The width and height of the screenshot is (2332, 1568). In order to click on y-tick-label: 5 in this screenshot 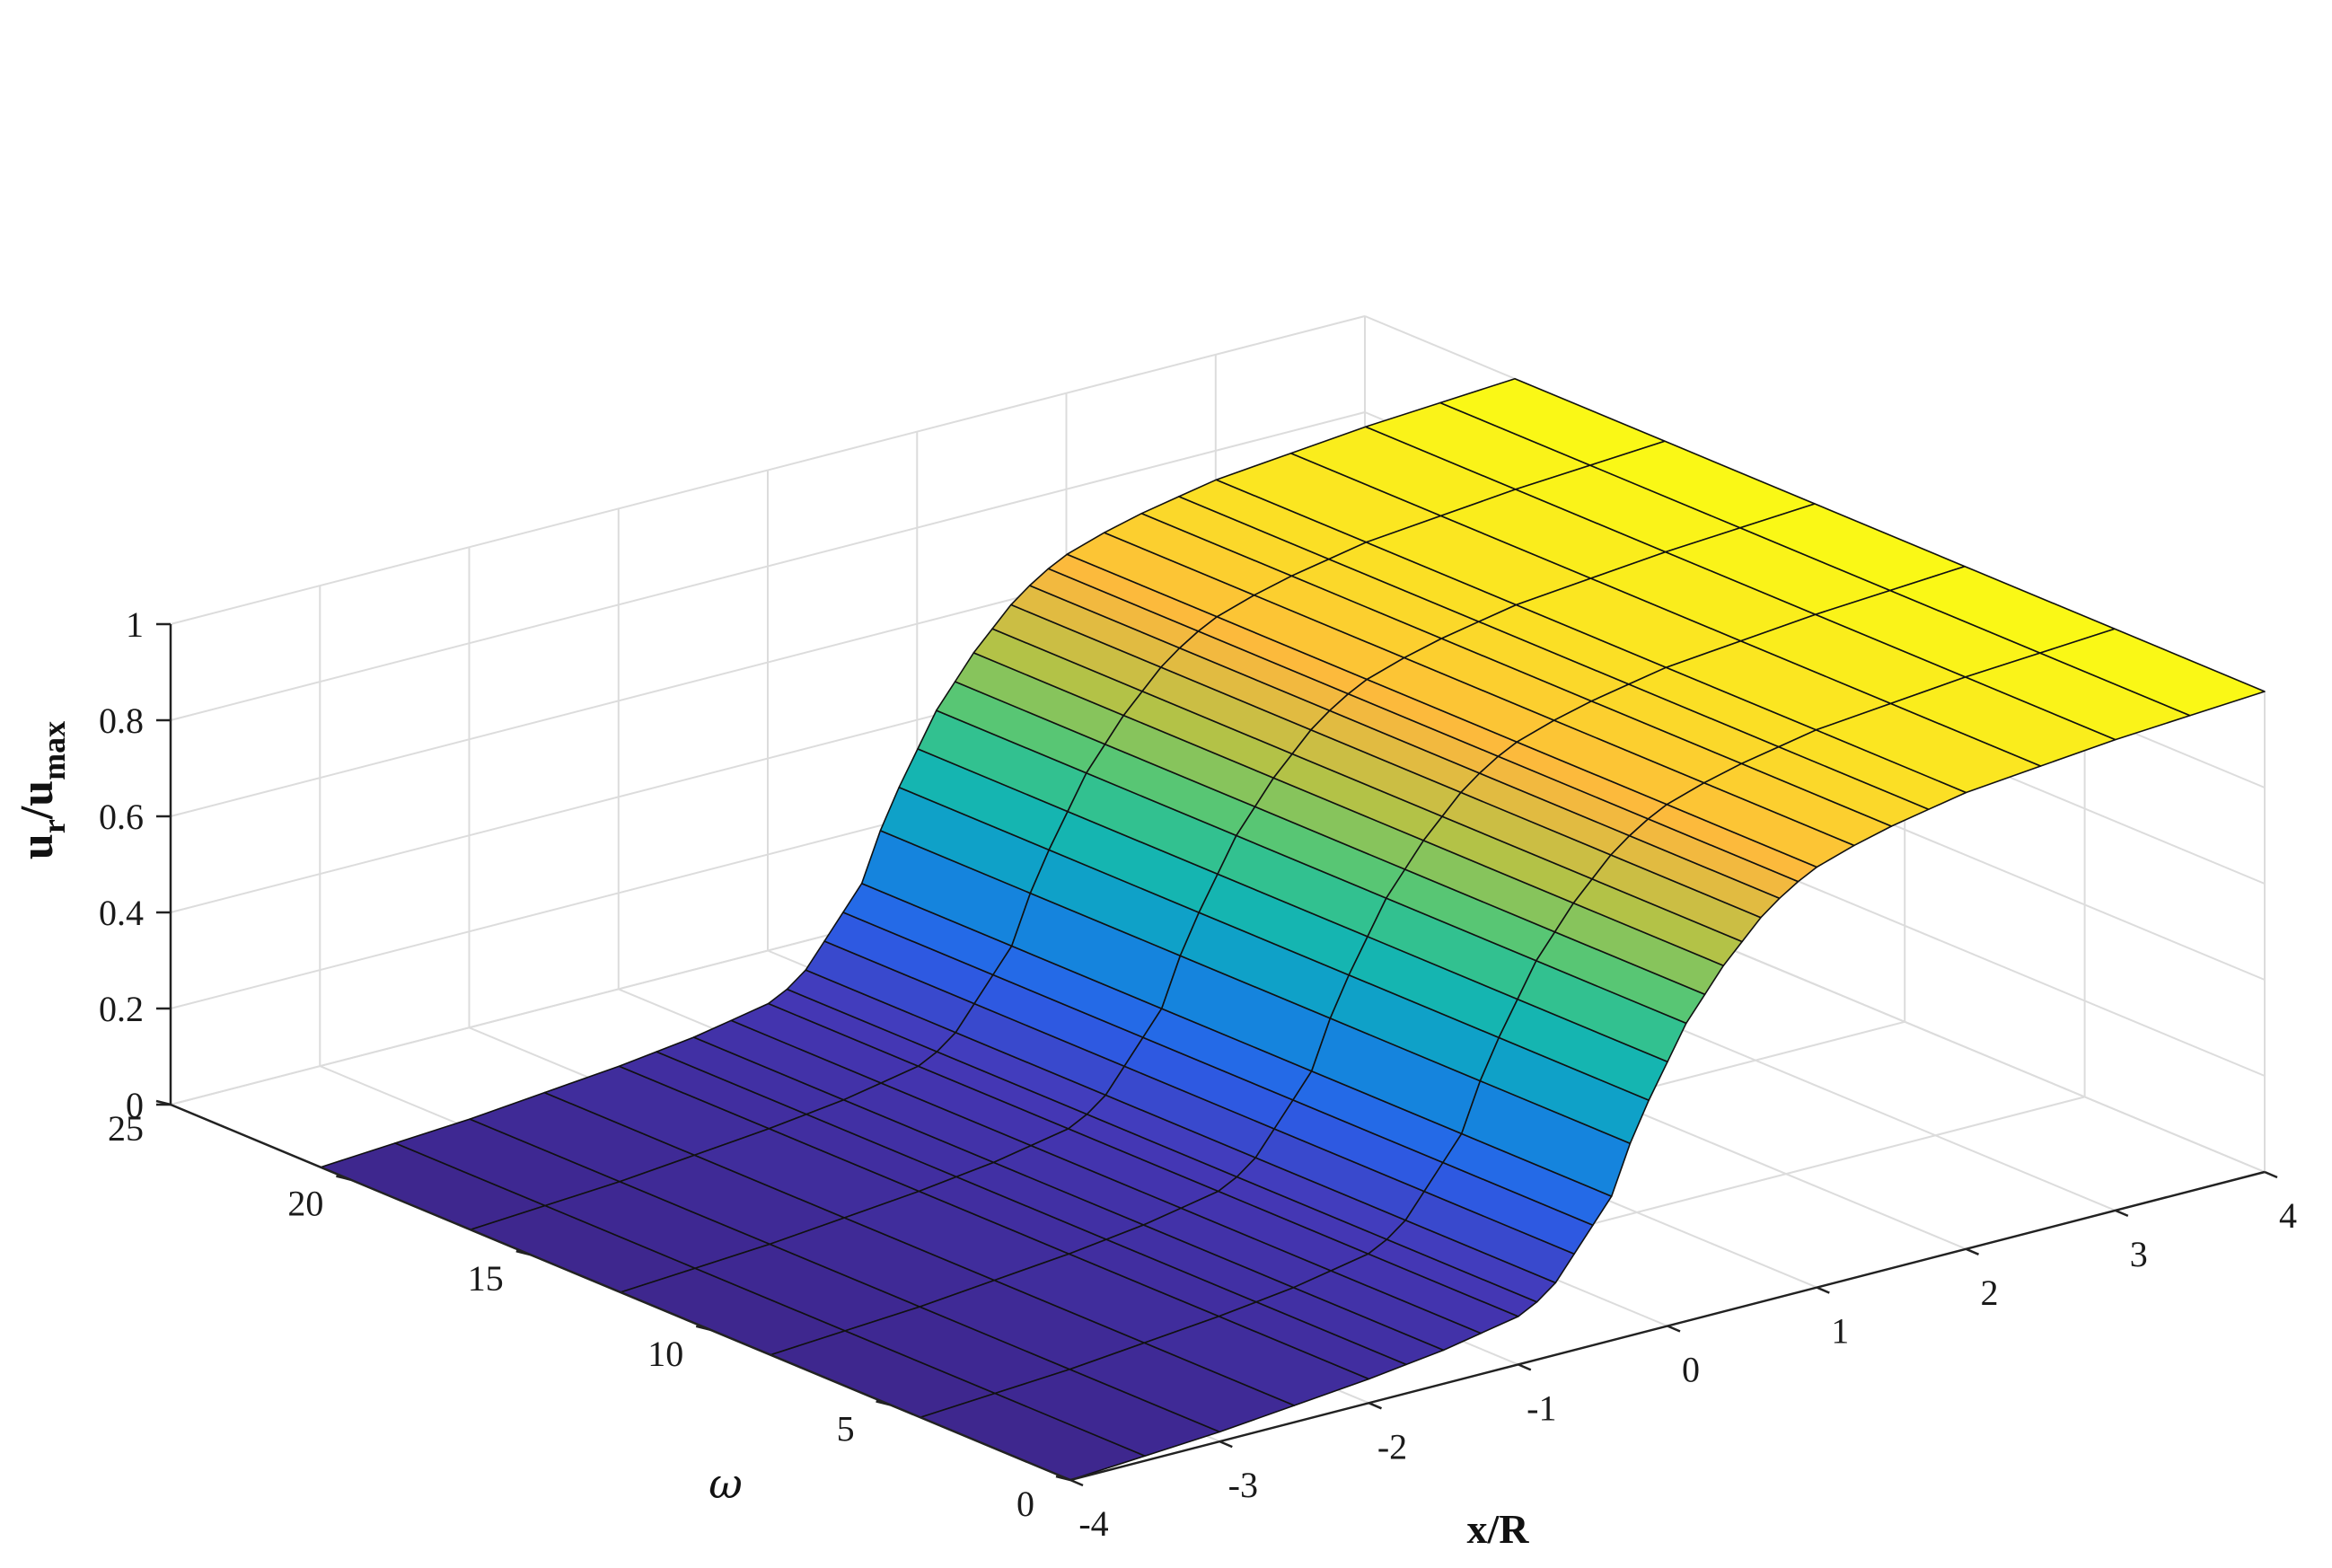, I will do `click(846, 1428)`.